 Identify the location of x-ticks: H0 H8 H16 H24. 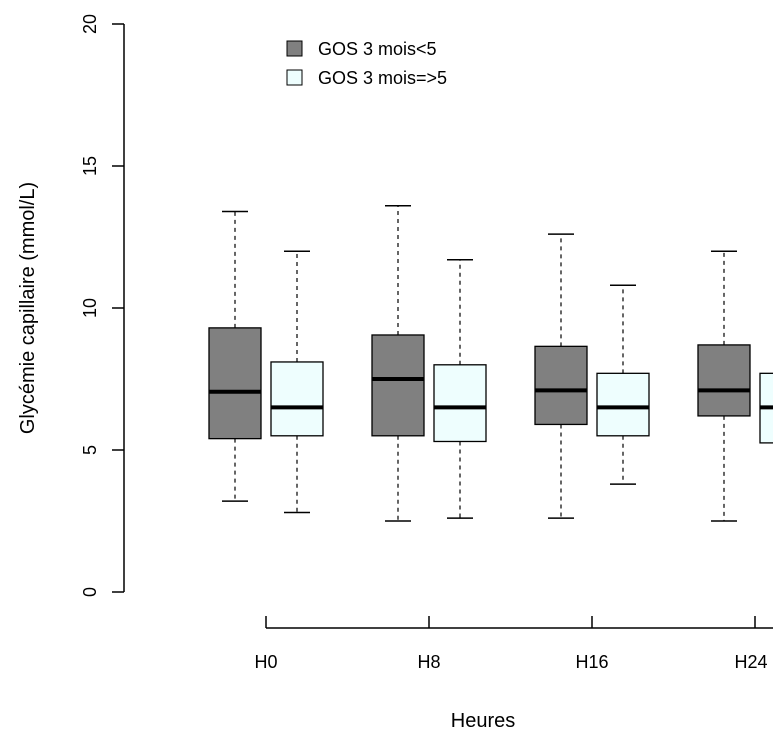
(511, 644).